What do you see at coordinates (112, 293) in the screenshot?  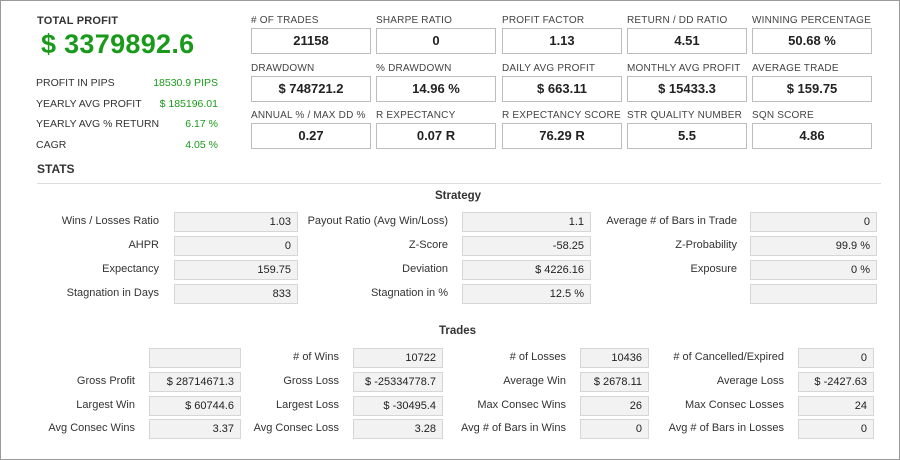 I see `strategy-label: Stagnation in Days` at bounding box center [112, 293].